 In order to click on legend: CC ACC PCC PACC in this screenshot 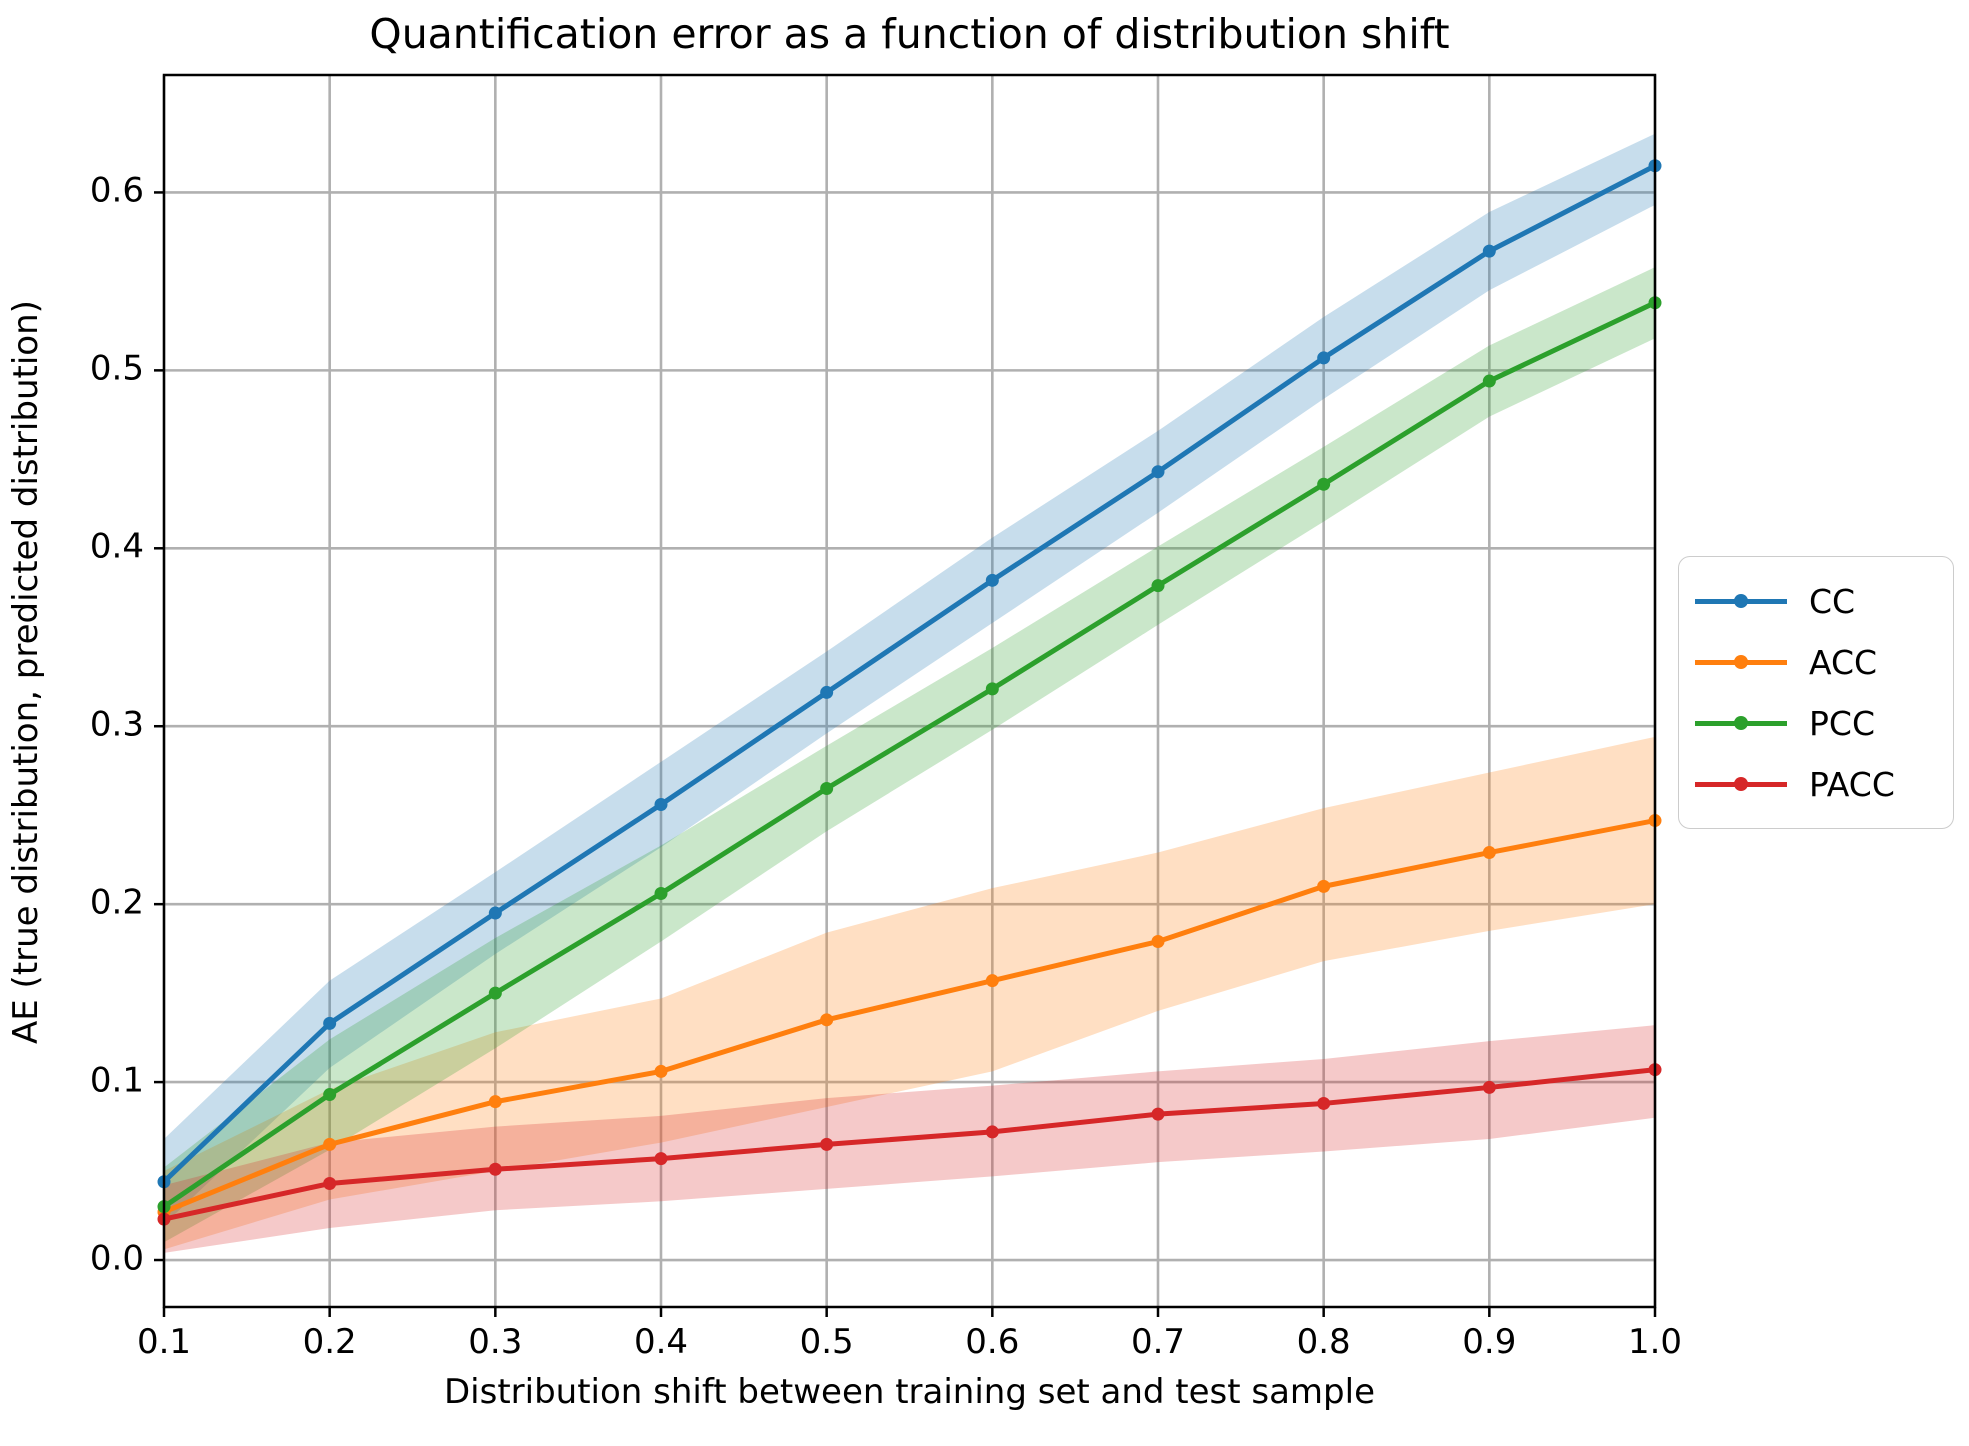, I will do `click(1816, 692)`.